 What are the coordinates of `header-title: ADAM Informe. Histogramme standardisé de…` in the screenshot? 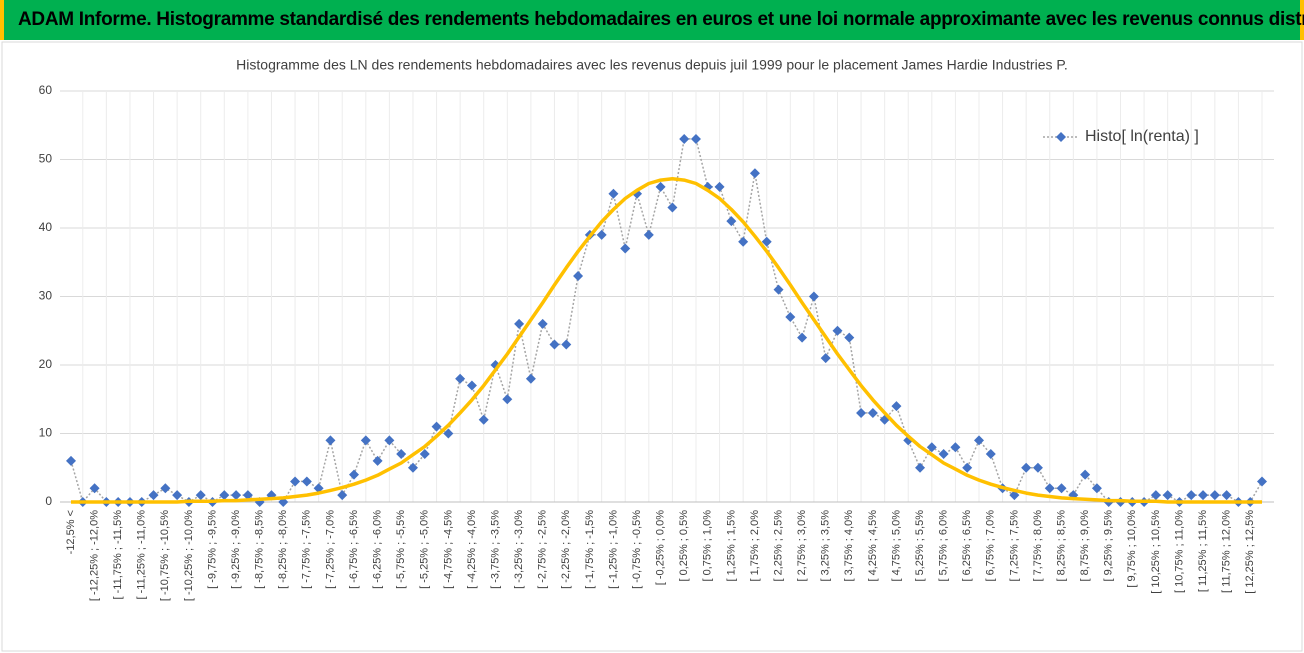 It's located at (661, 19).